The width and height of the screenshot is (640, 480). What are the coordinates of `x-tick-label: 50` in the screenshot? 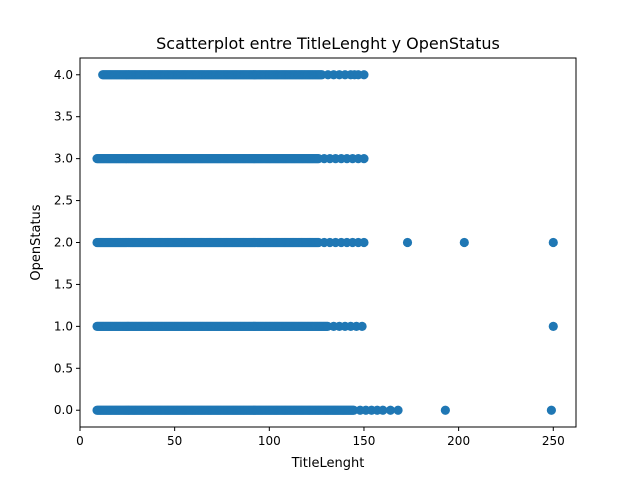 It's located at (174, 441).